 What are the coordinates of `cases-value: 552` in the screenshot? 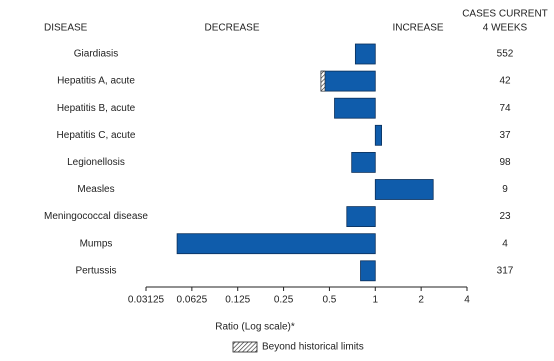 It's located at (505, 54).